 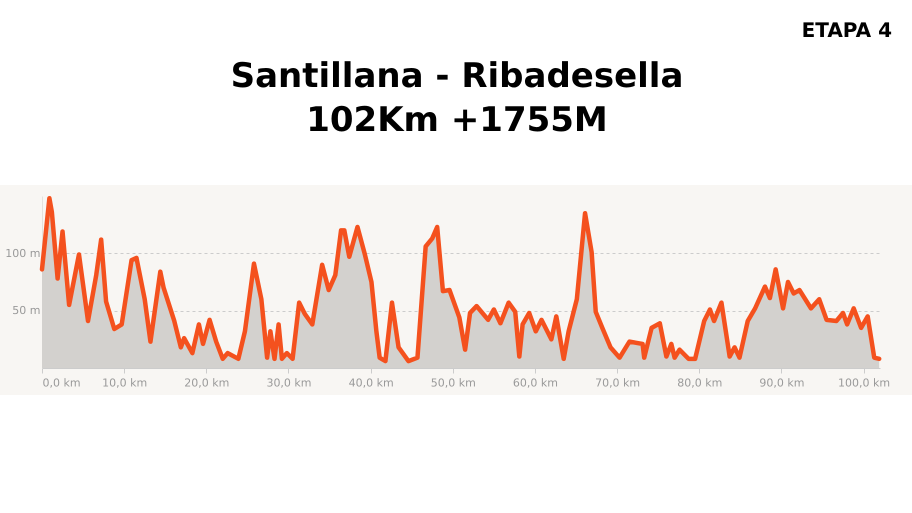 I want to click on x-tick-label: 90,0 km, so click(x=781, y=383).